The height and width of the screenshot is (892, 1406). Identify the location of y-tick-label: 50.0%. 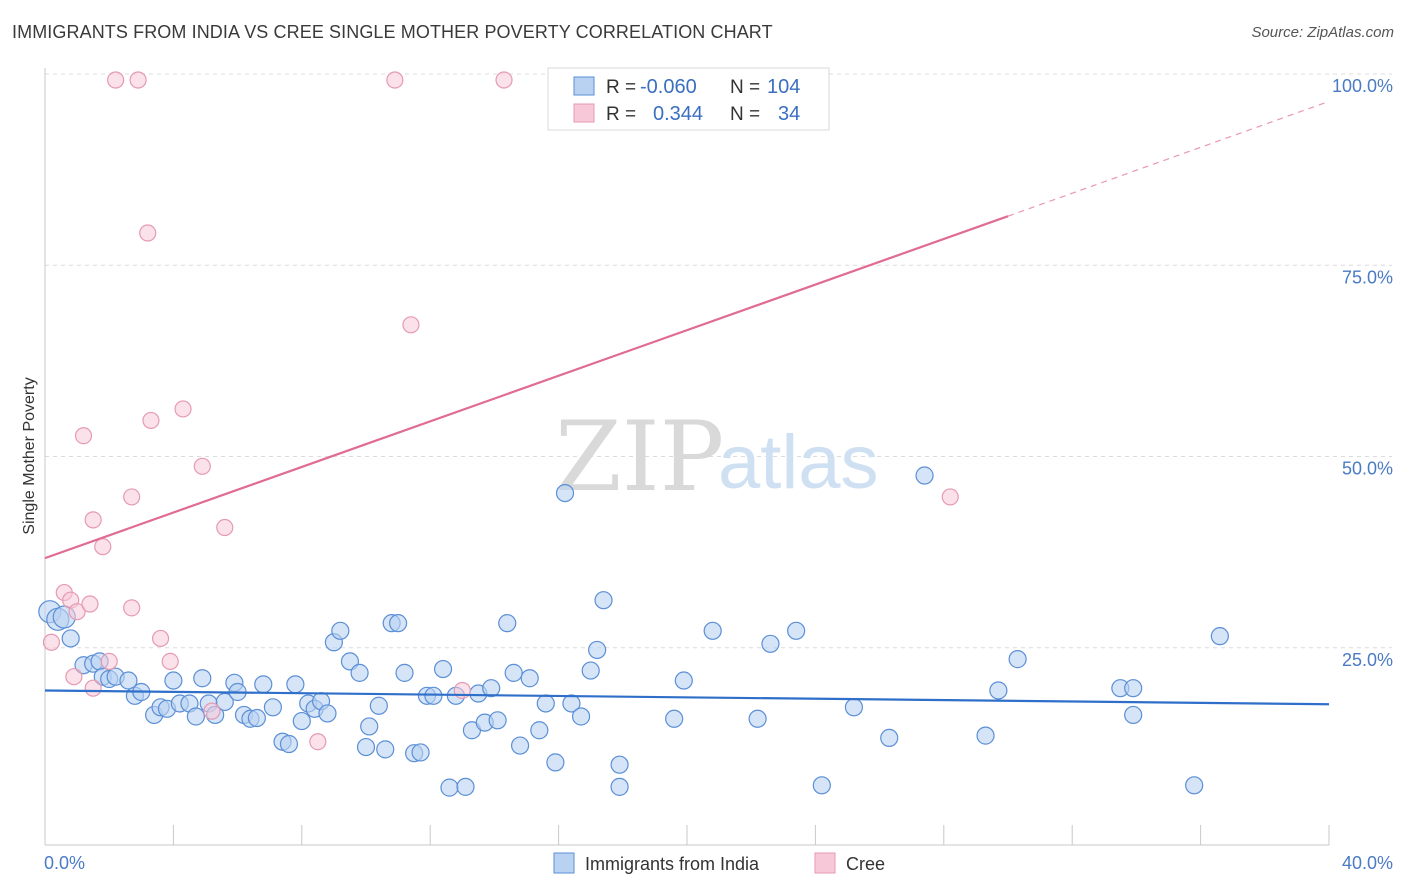
(1367, 469).